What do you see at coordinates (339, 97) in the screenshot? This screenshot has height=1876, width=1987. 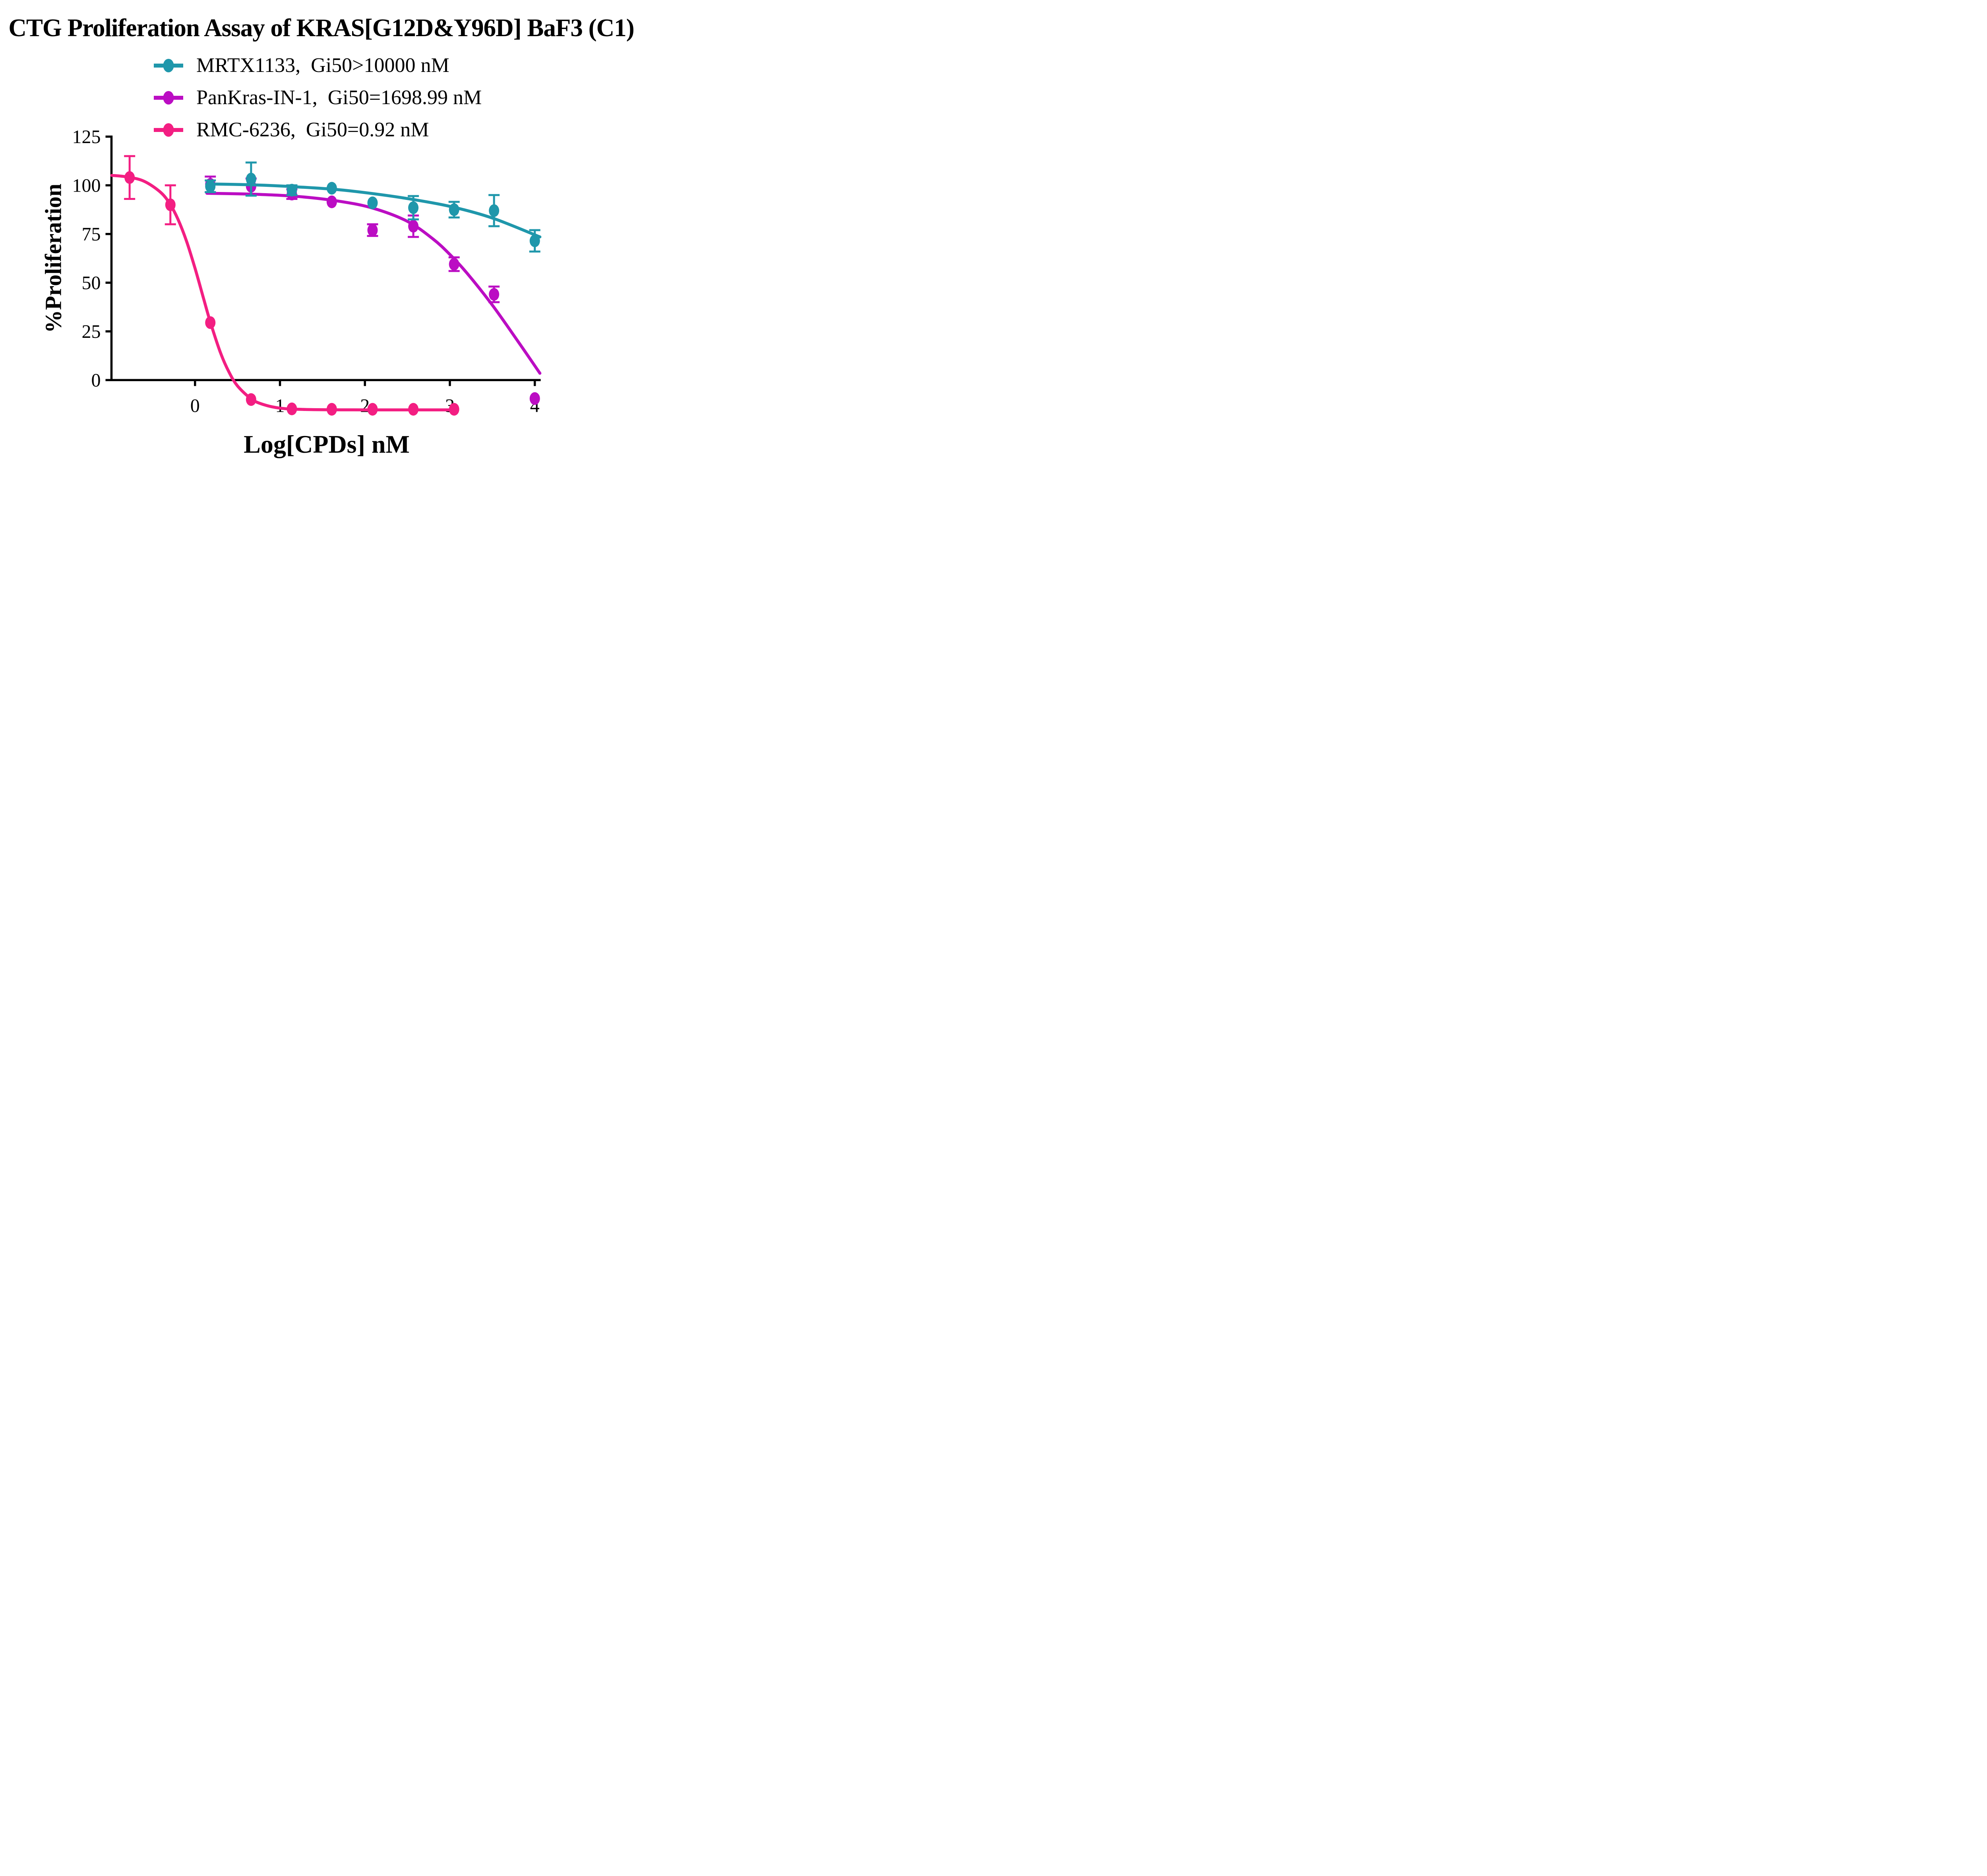 I see `legend-label-pankras-in-1: PanKras-IN-1, Gi50=1698.99 nM` at bounding box center [339, 97].